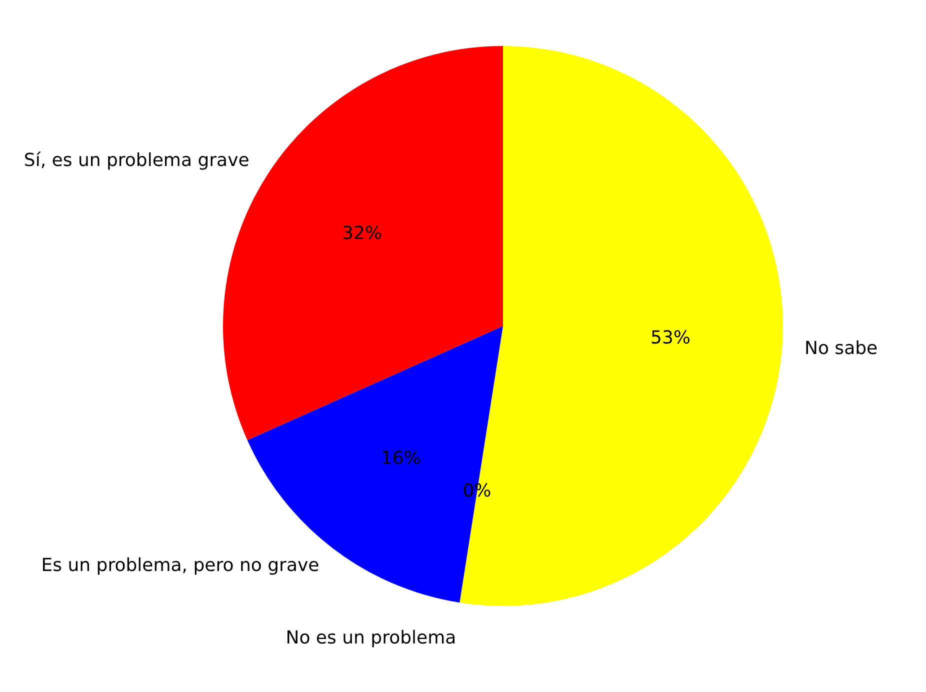 The height and width of the screenshot is (692, 926). I want to click on data-label: 53%, so click(670, 338).